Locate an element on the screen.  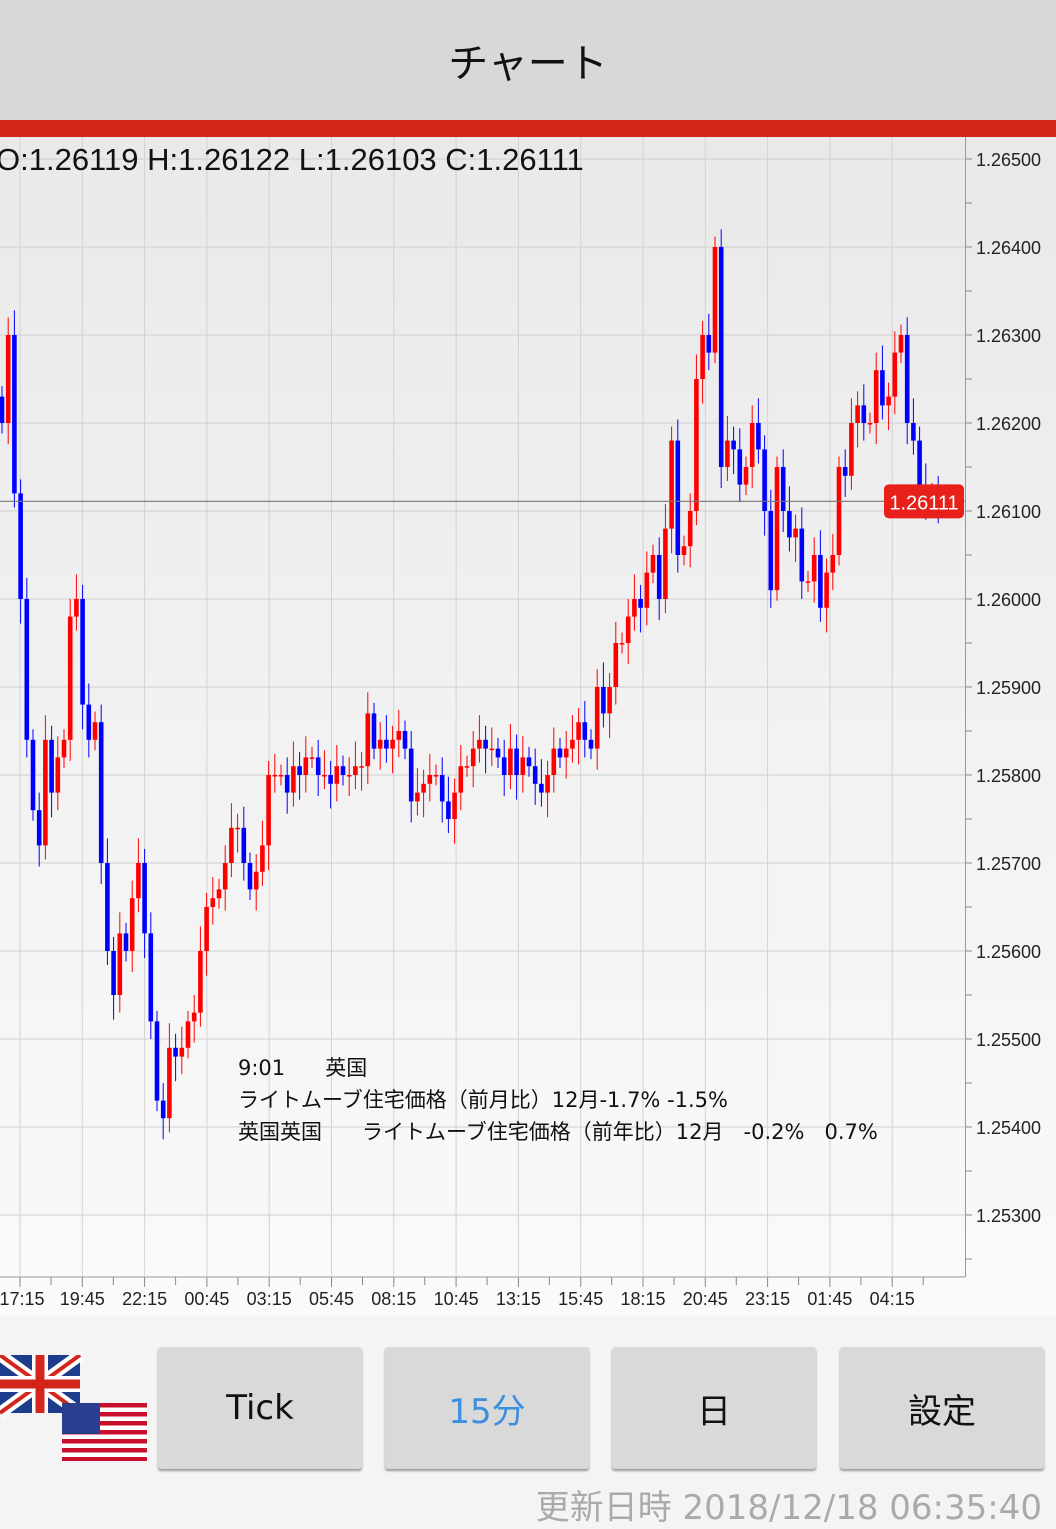
x-tick-label: 15:45 is located at coordinates (580, 1299).